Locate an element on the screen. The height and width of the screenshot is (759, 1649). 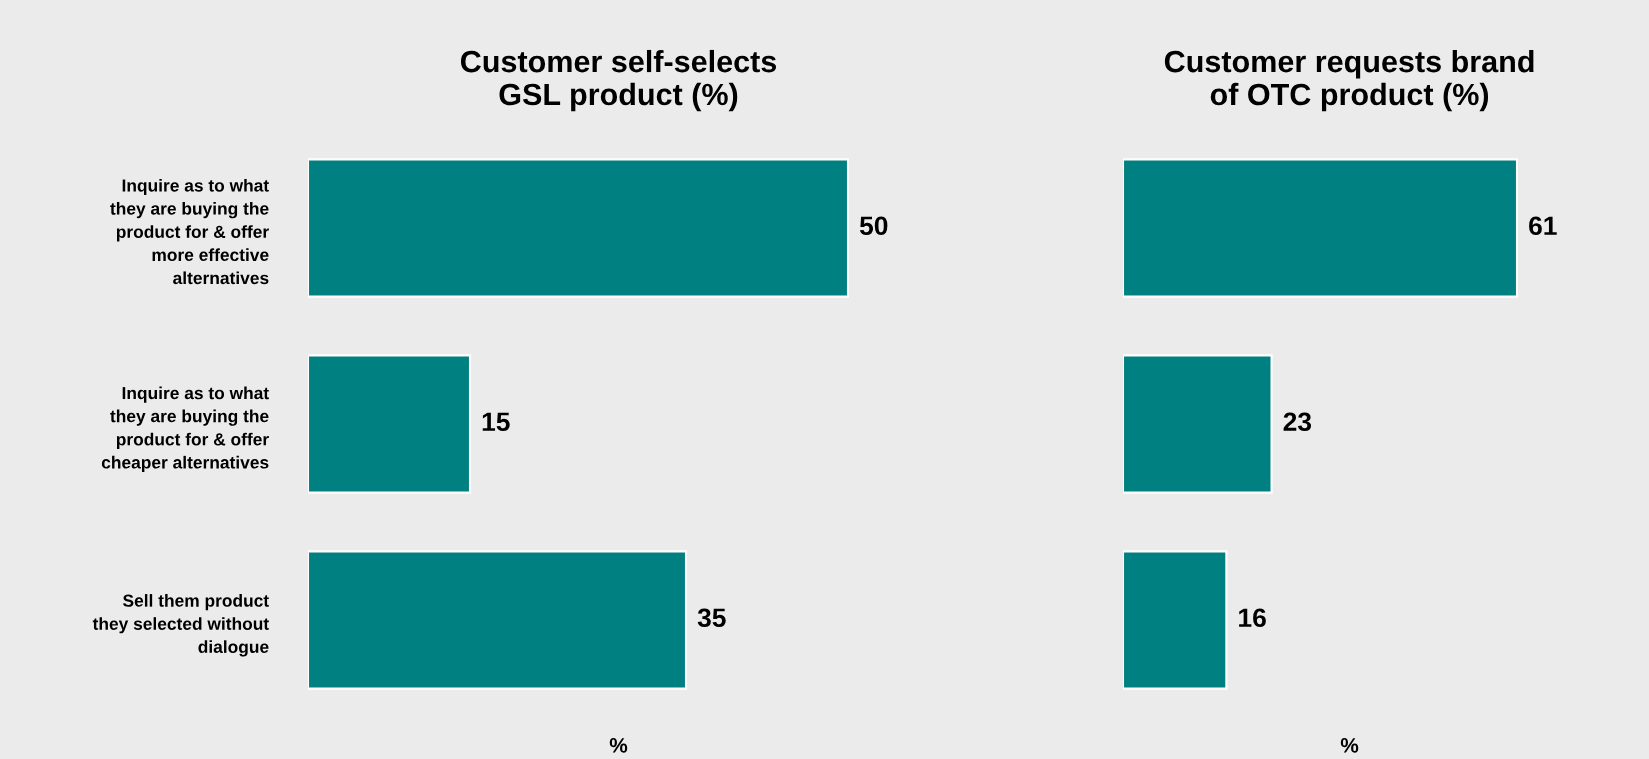
y-tick-label: Inquire as to what they are buying the product for & offer more effective alternatives is located at coordinates (189, 231).